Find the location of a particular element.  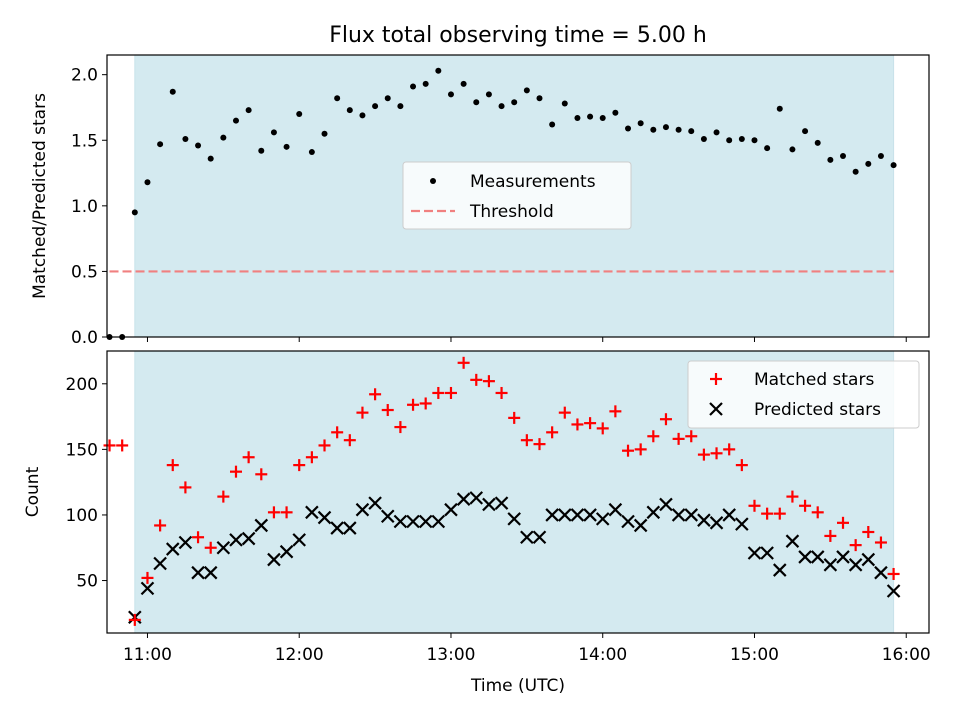

legend-predicted-marker is located at coordinates (716, 409).